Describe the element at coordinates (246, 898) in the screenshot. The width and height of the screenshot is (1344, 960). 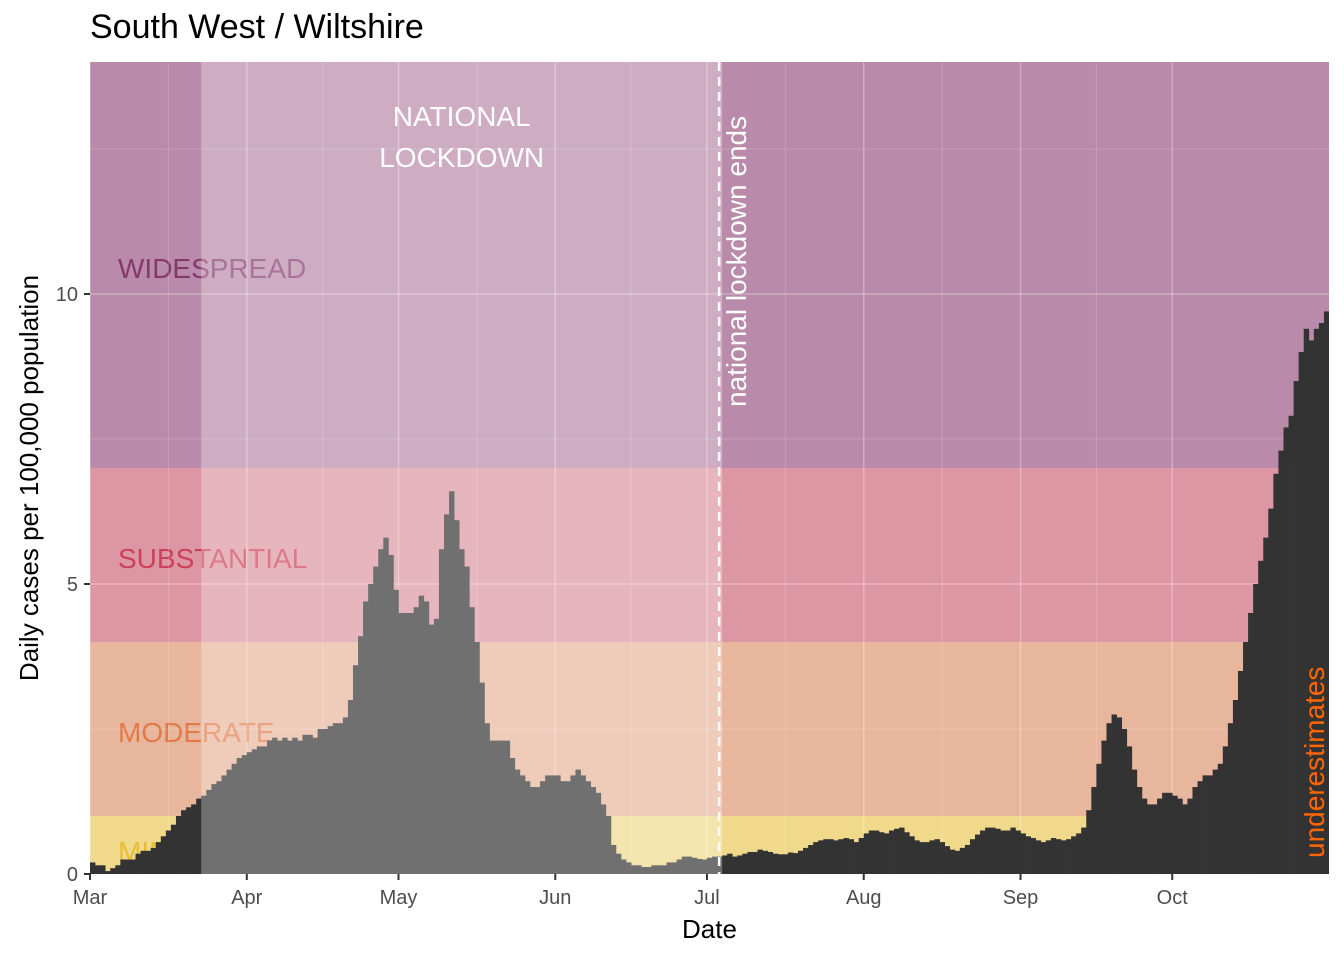
I see `x-tick-label: Apr` at that location.